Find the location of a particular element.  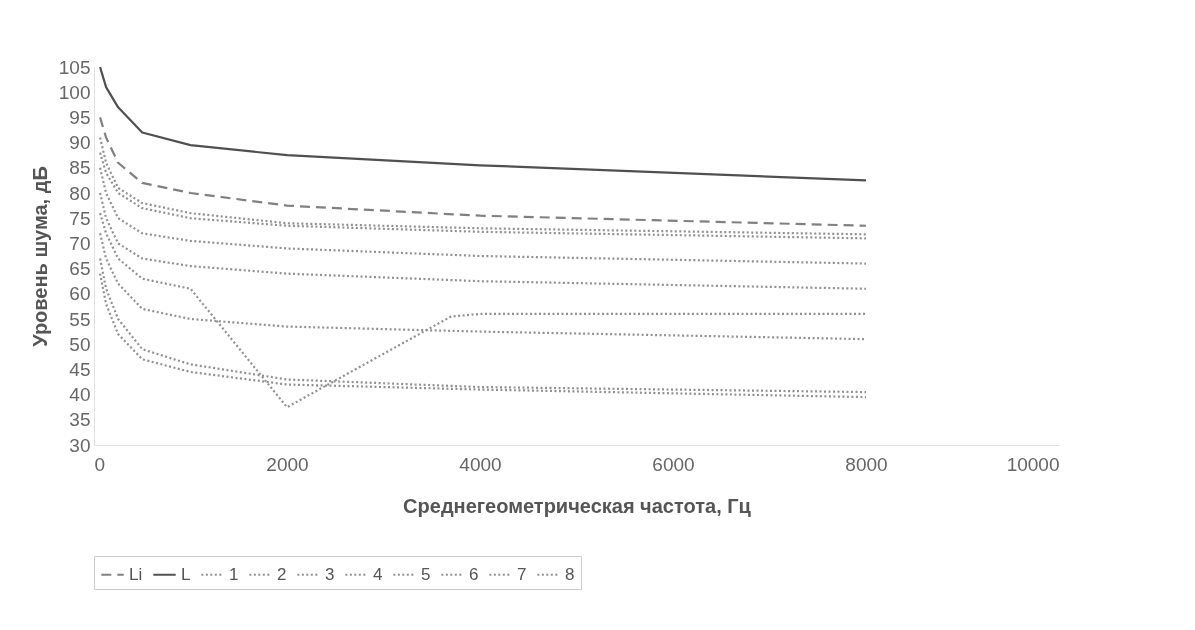

x-tick-label: 6000 is located at coordinates (673, 464).